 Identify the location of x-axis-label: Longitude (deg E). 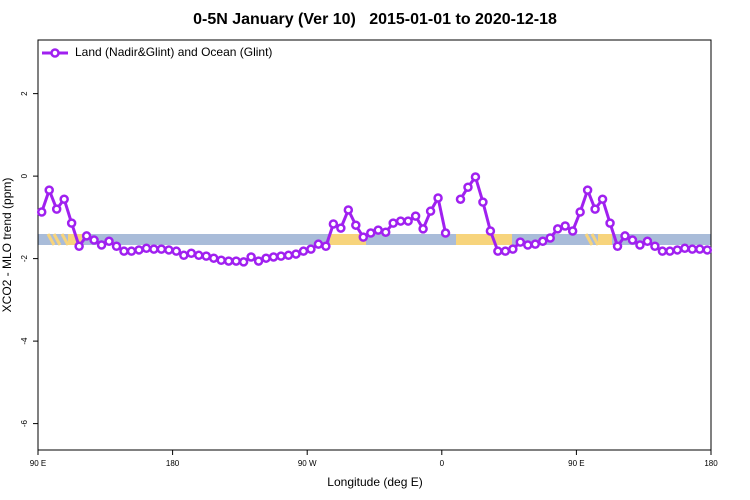
(374, 482).